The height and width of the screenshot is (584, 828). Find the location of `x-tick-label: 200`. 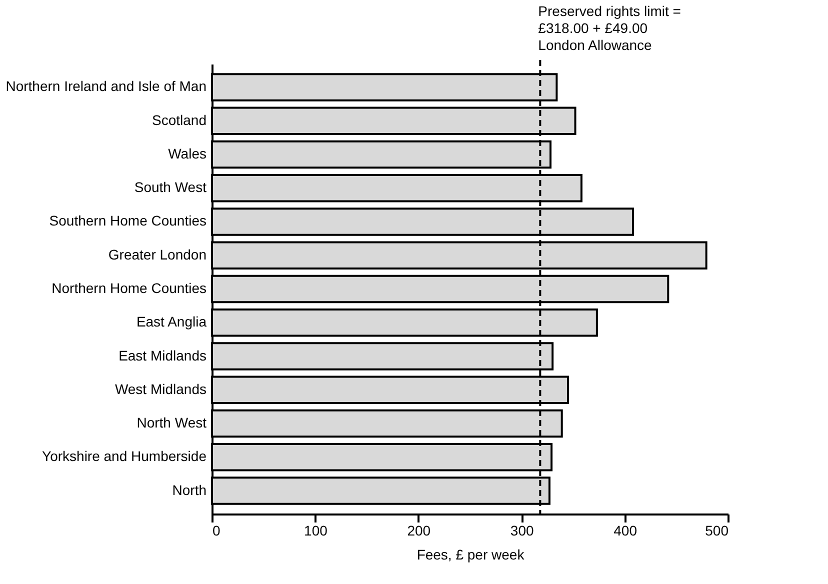

x-tick-label: 200 is located at coordinates (419, 530).